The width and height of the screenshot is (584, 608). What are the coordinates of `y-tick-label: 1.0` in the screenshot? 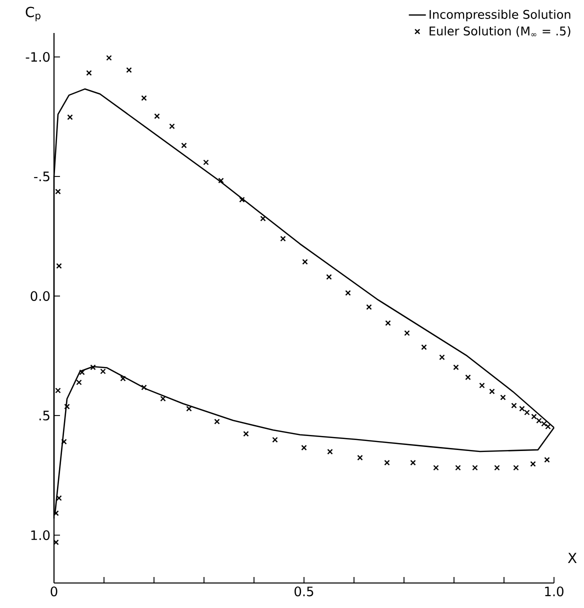 It's located at (40, 535).